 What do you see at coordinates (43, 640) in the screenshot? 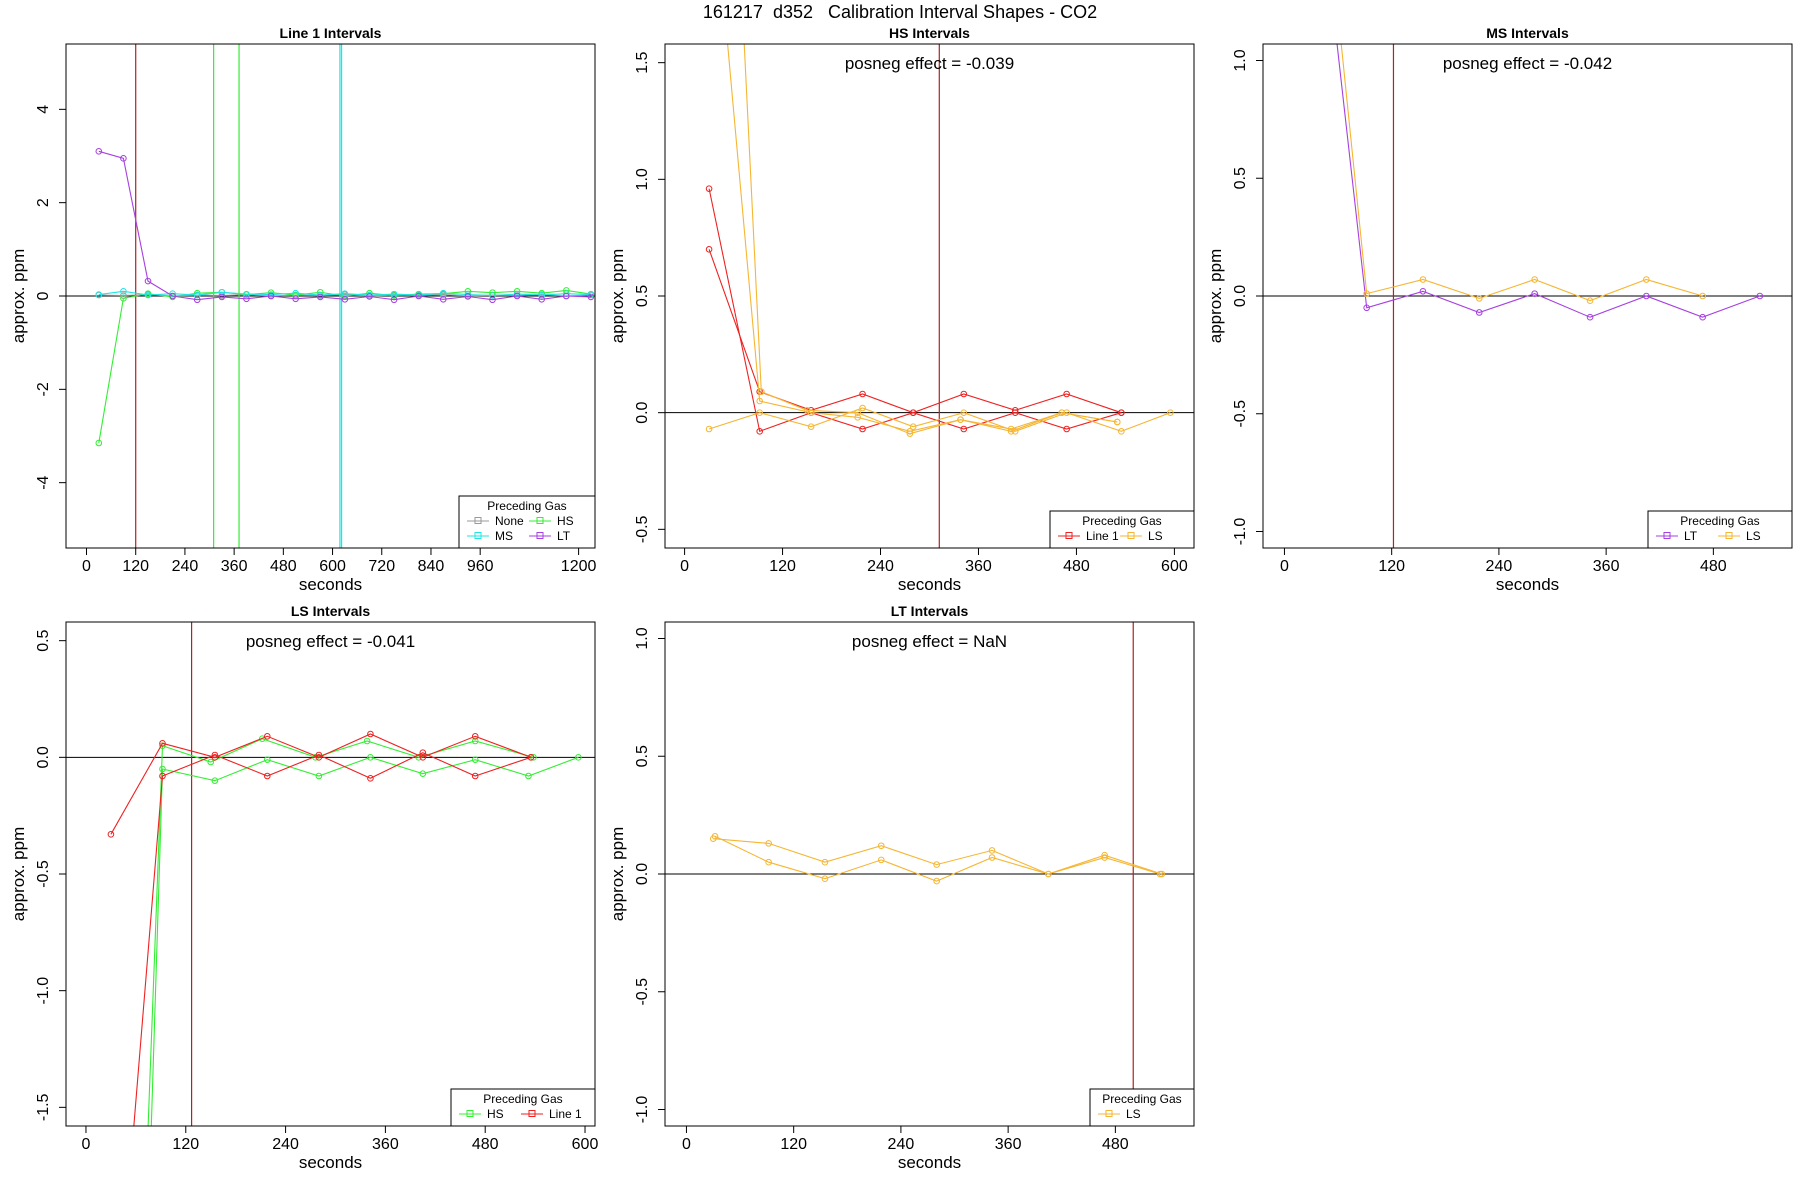
I see `y-tick-label: 0.5` at bounding box center [43, 640].